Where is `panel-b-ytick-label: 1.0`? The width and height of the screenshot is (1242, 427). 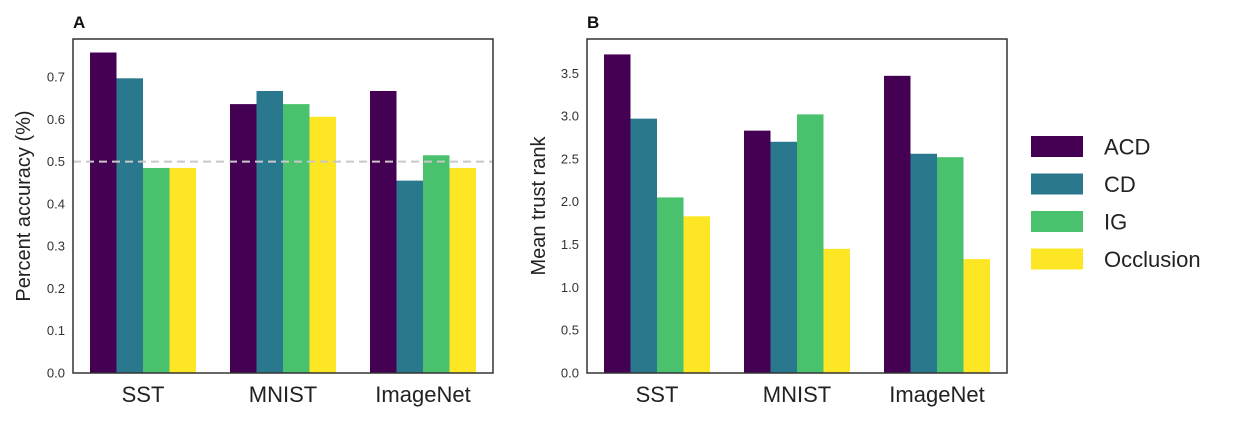 panel-b-ytick-label: 1.0 is located at coordinates (570, 287).